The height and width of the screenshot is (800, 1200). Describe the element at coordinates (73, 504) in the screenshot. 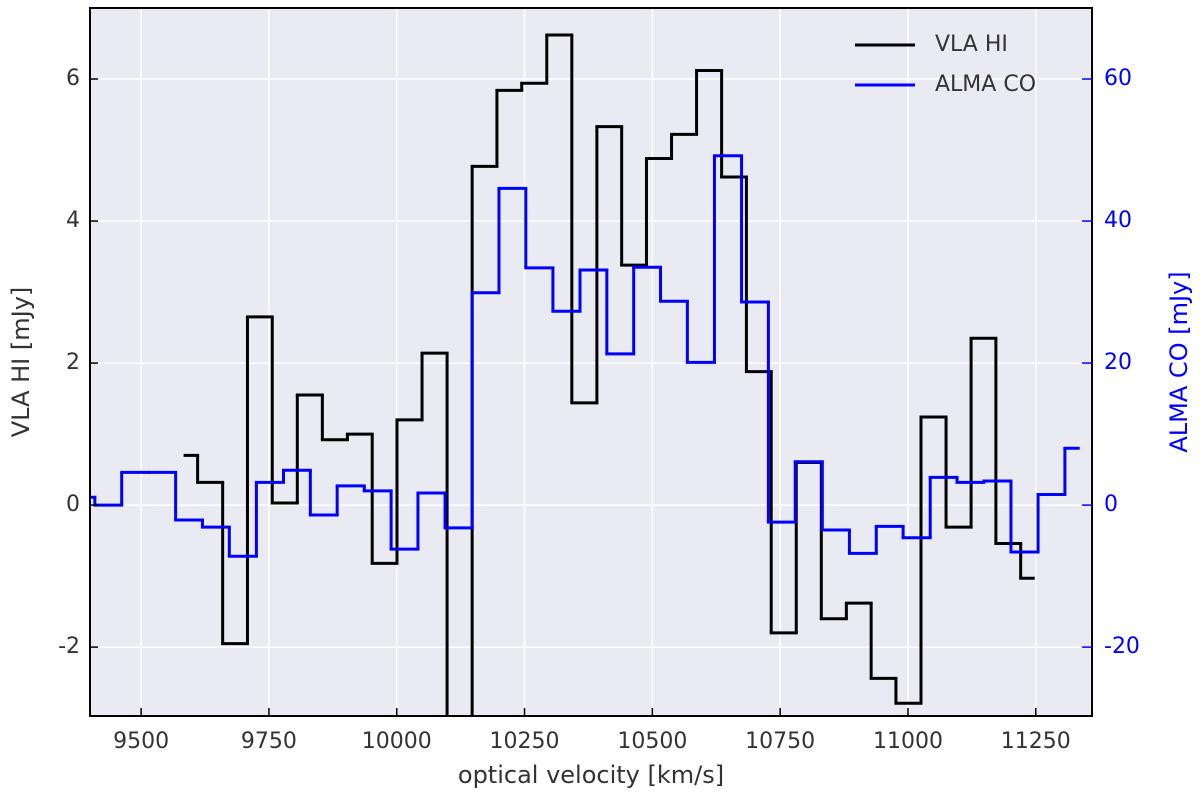

I see `y-tick-label: 0` at that location.